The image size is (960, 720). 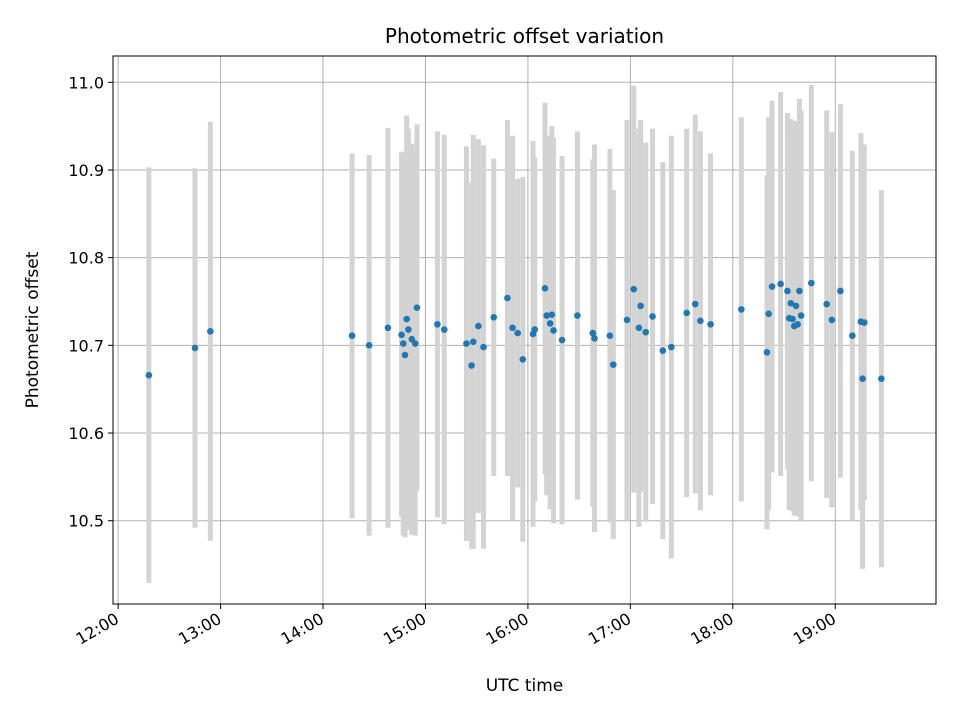 I want to click on x-axis-label: UTC time, so click(x=525, y=686).